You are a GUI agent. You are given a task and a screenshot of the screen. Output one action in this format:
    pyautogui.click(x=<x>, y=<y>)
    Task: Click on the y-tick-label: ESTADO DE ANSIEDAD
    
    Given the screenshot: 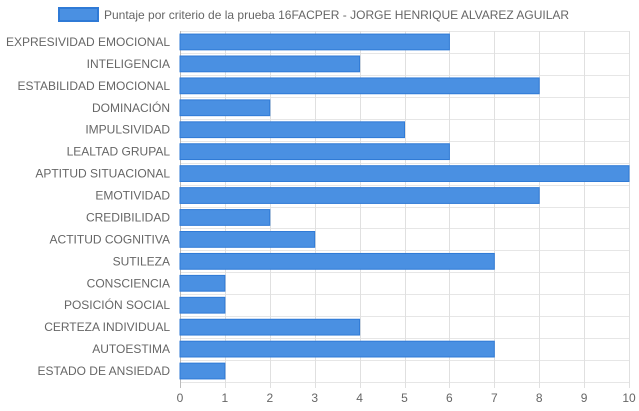 What is the action you would take?
    pyautogui.click(x=104, y=371)
    